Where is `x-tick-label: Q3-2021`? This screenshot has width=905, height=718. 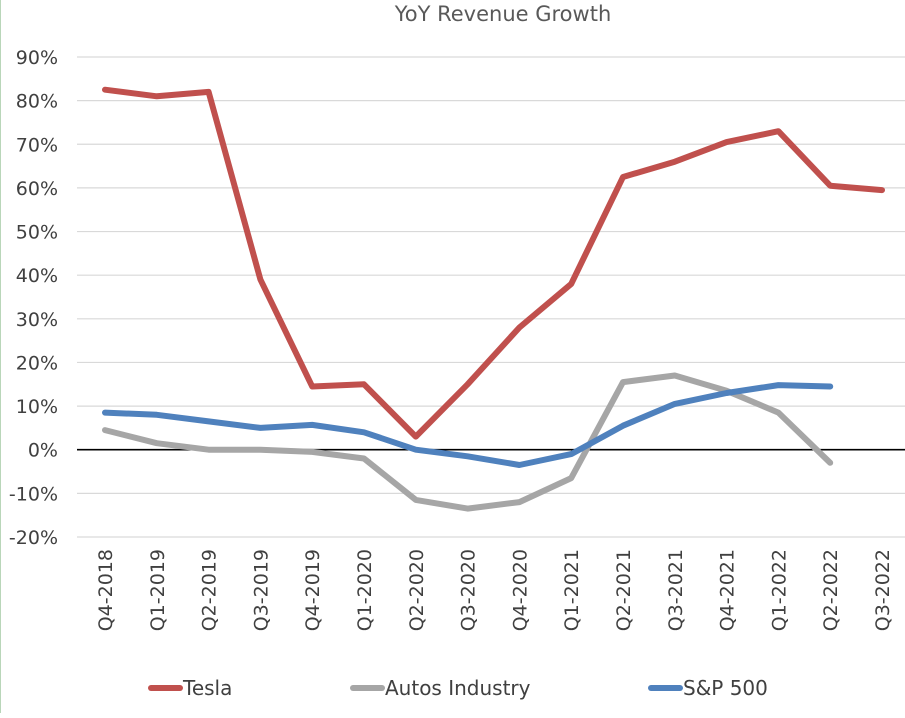 x-tick-label: Q3-2021 is located at coordinates (676, 590).